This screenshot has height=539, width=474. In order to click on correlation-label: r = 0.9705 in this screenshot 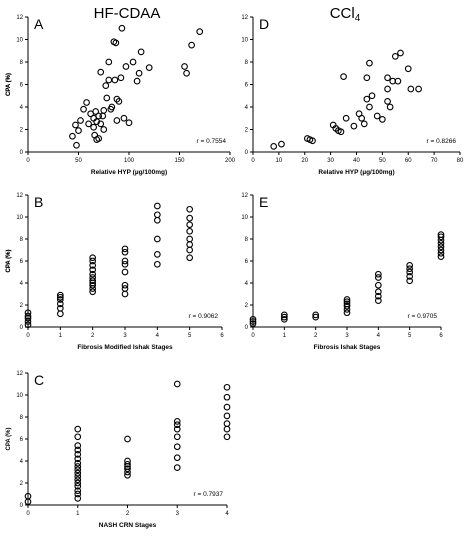, I will do `click(423, 316)`.